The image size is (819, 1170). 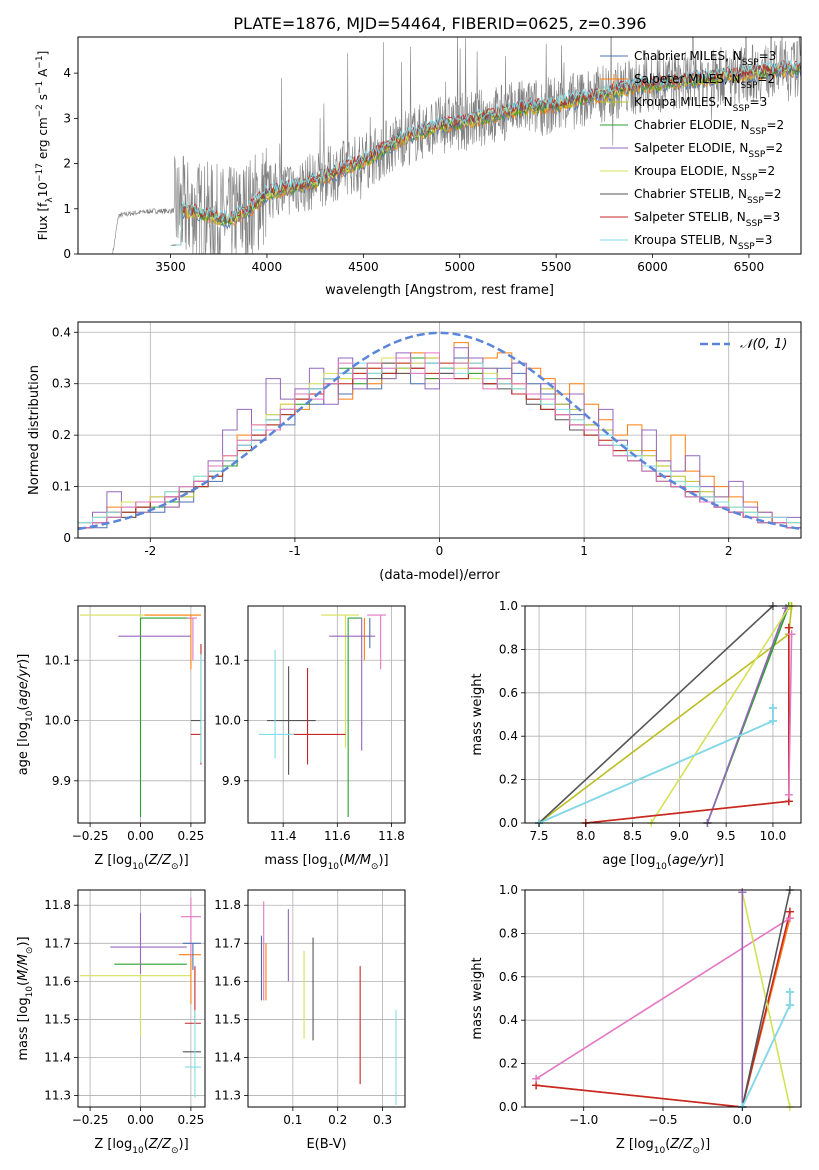 What do you see at coordinates (227, 1019) in the screenshot?
I see `y-tick-label: 11.5` at bounding box center [227, 1019].